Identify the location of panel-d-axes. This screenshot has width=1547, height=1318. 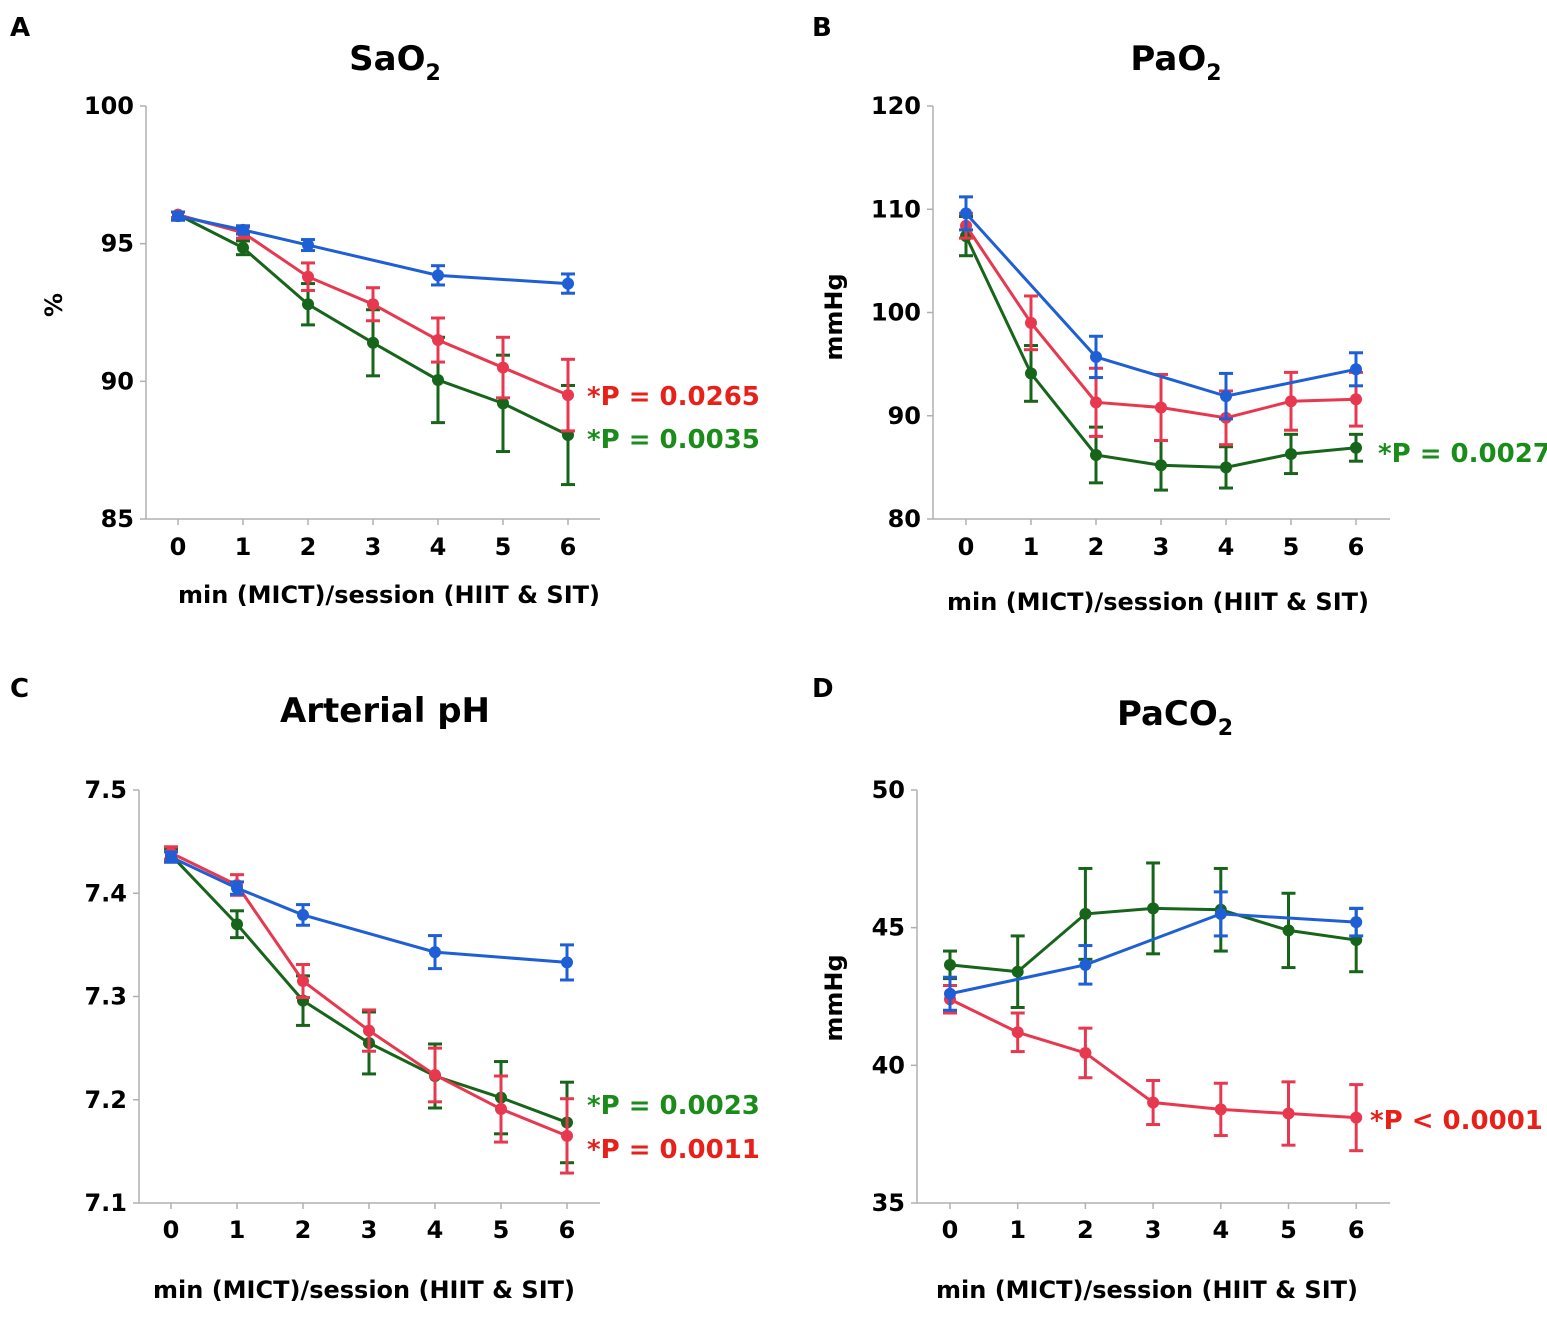
(1153, 997).